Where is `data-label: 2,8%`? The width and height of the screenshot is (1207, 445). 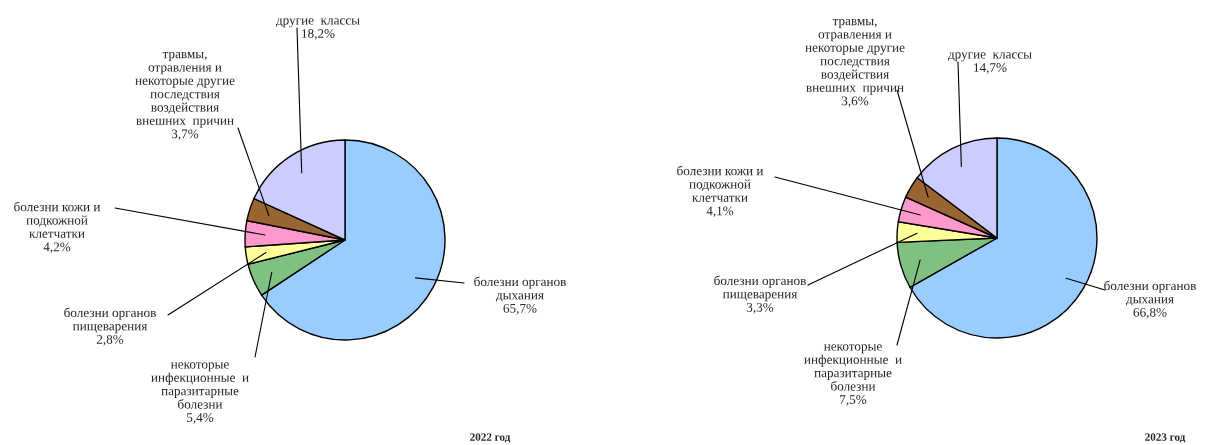 data-label: 2,8% is located at coordinates (110, 340).